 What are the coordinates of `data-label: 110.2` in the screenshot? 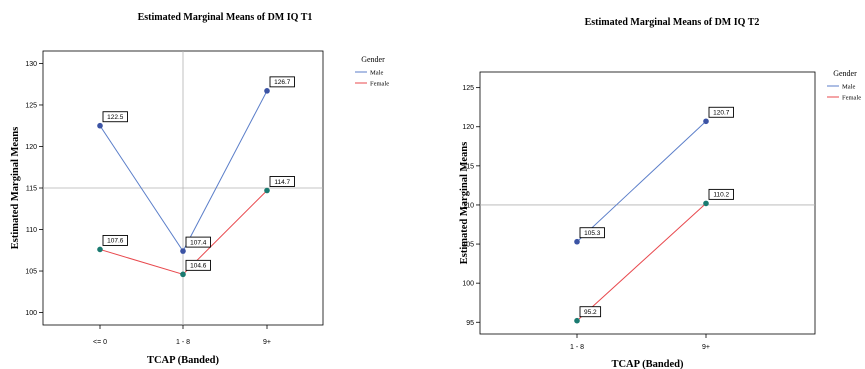 It's located at (721, 195).